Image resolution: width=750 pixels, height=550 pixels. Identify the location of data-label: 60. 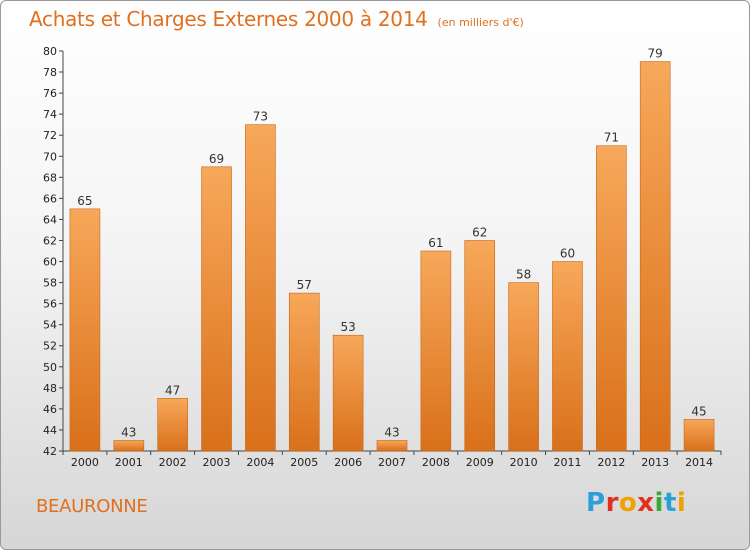
(567, 254).